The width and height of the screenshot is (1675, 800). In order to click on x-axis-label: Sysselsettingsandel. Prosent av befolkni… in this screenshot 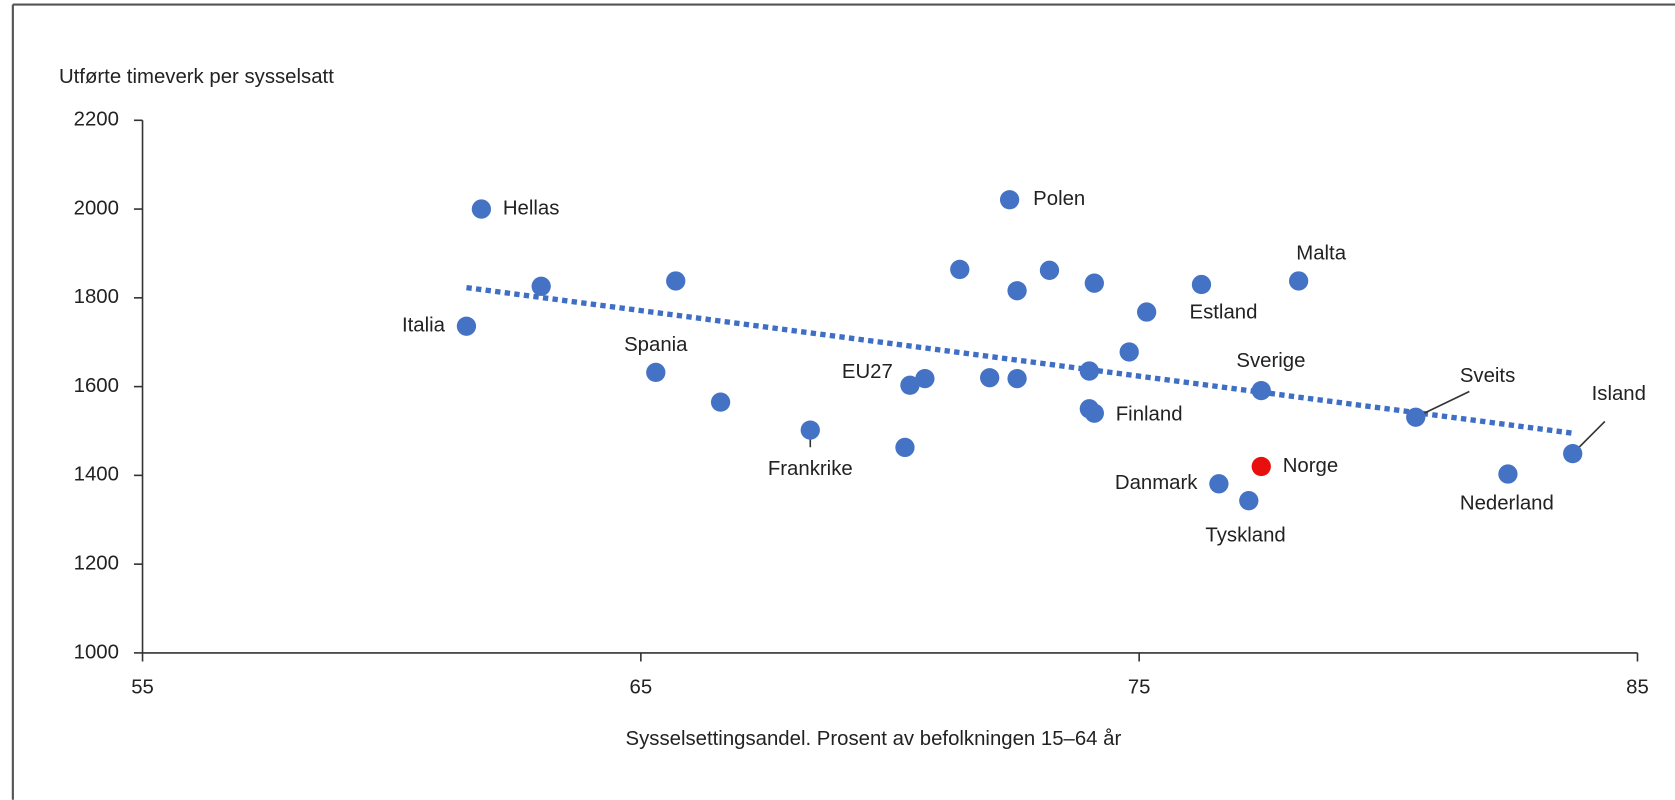, I will do `click(874, 739)`.